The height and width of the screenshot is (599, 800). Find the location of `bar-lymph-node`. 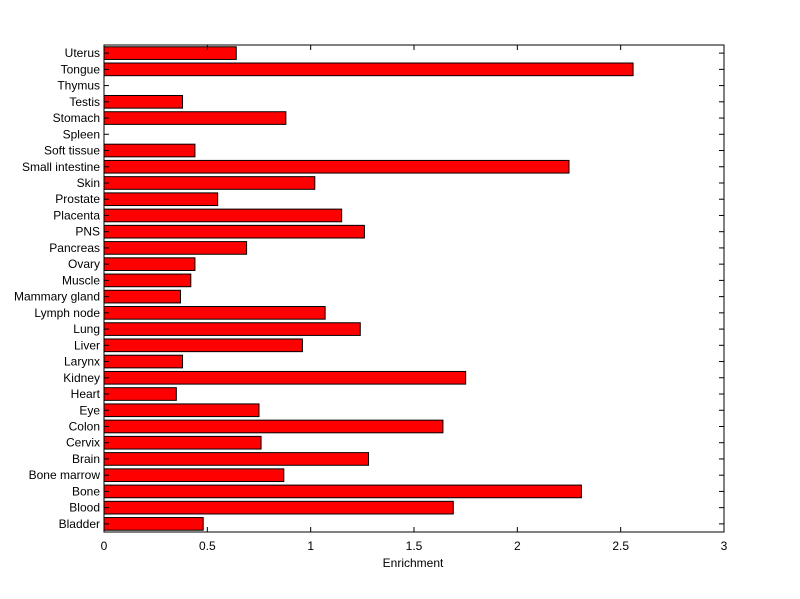

bar-lymph-node is located at coordinates (214, 313).